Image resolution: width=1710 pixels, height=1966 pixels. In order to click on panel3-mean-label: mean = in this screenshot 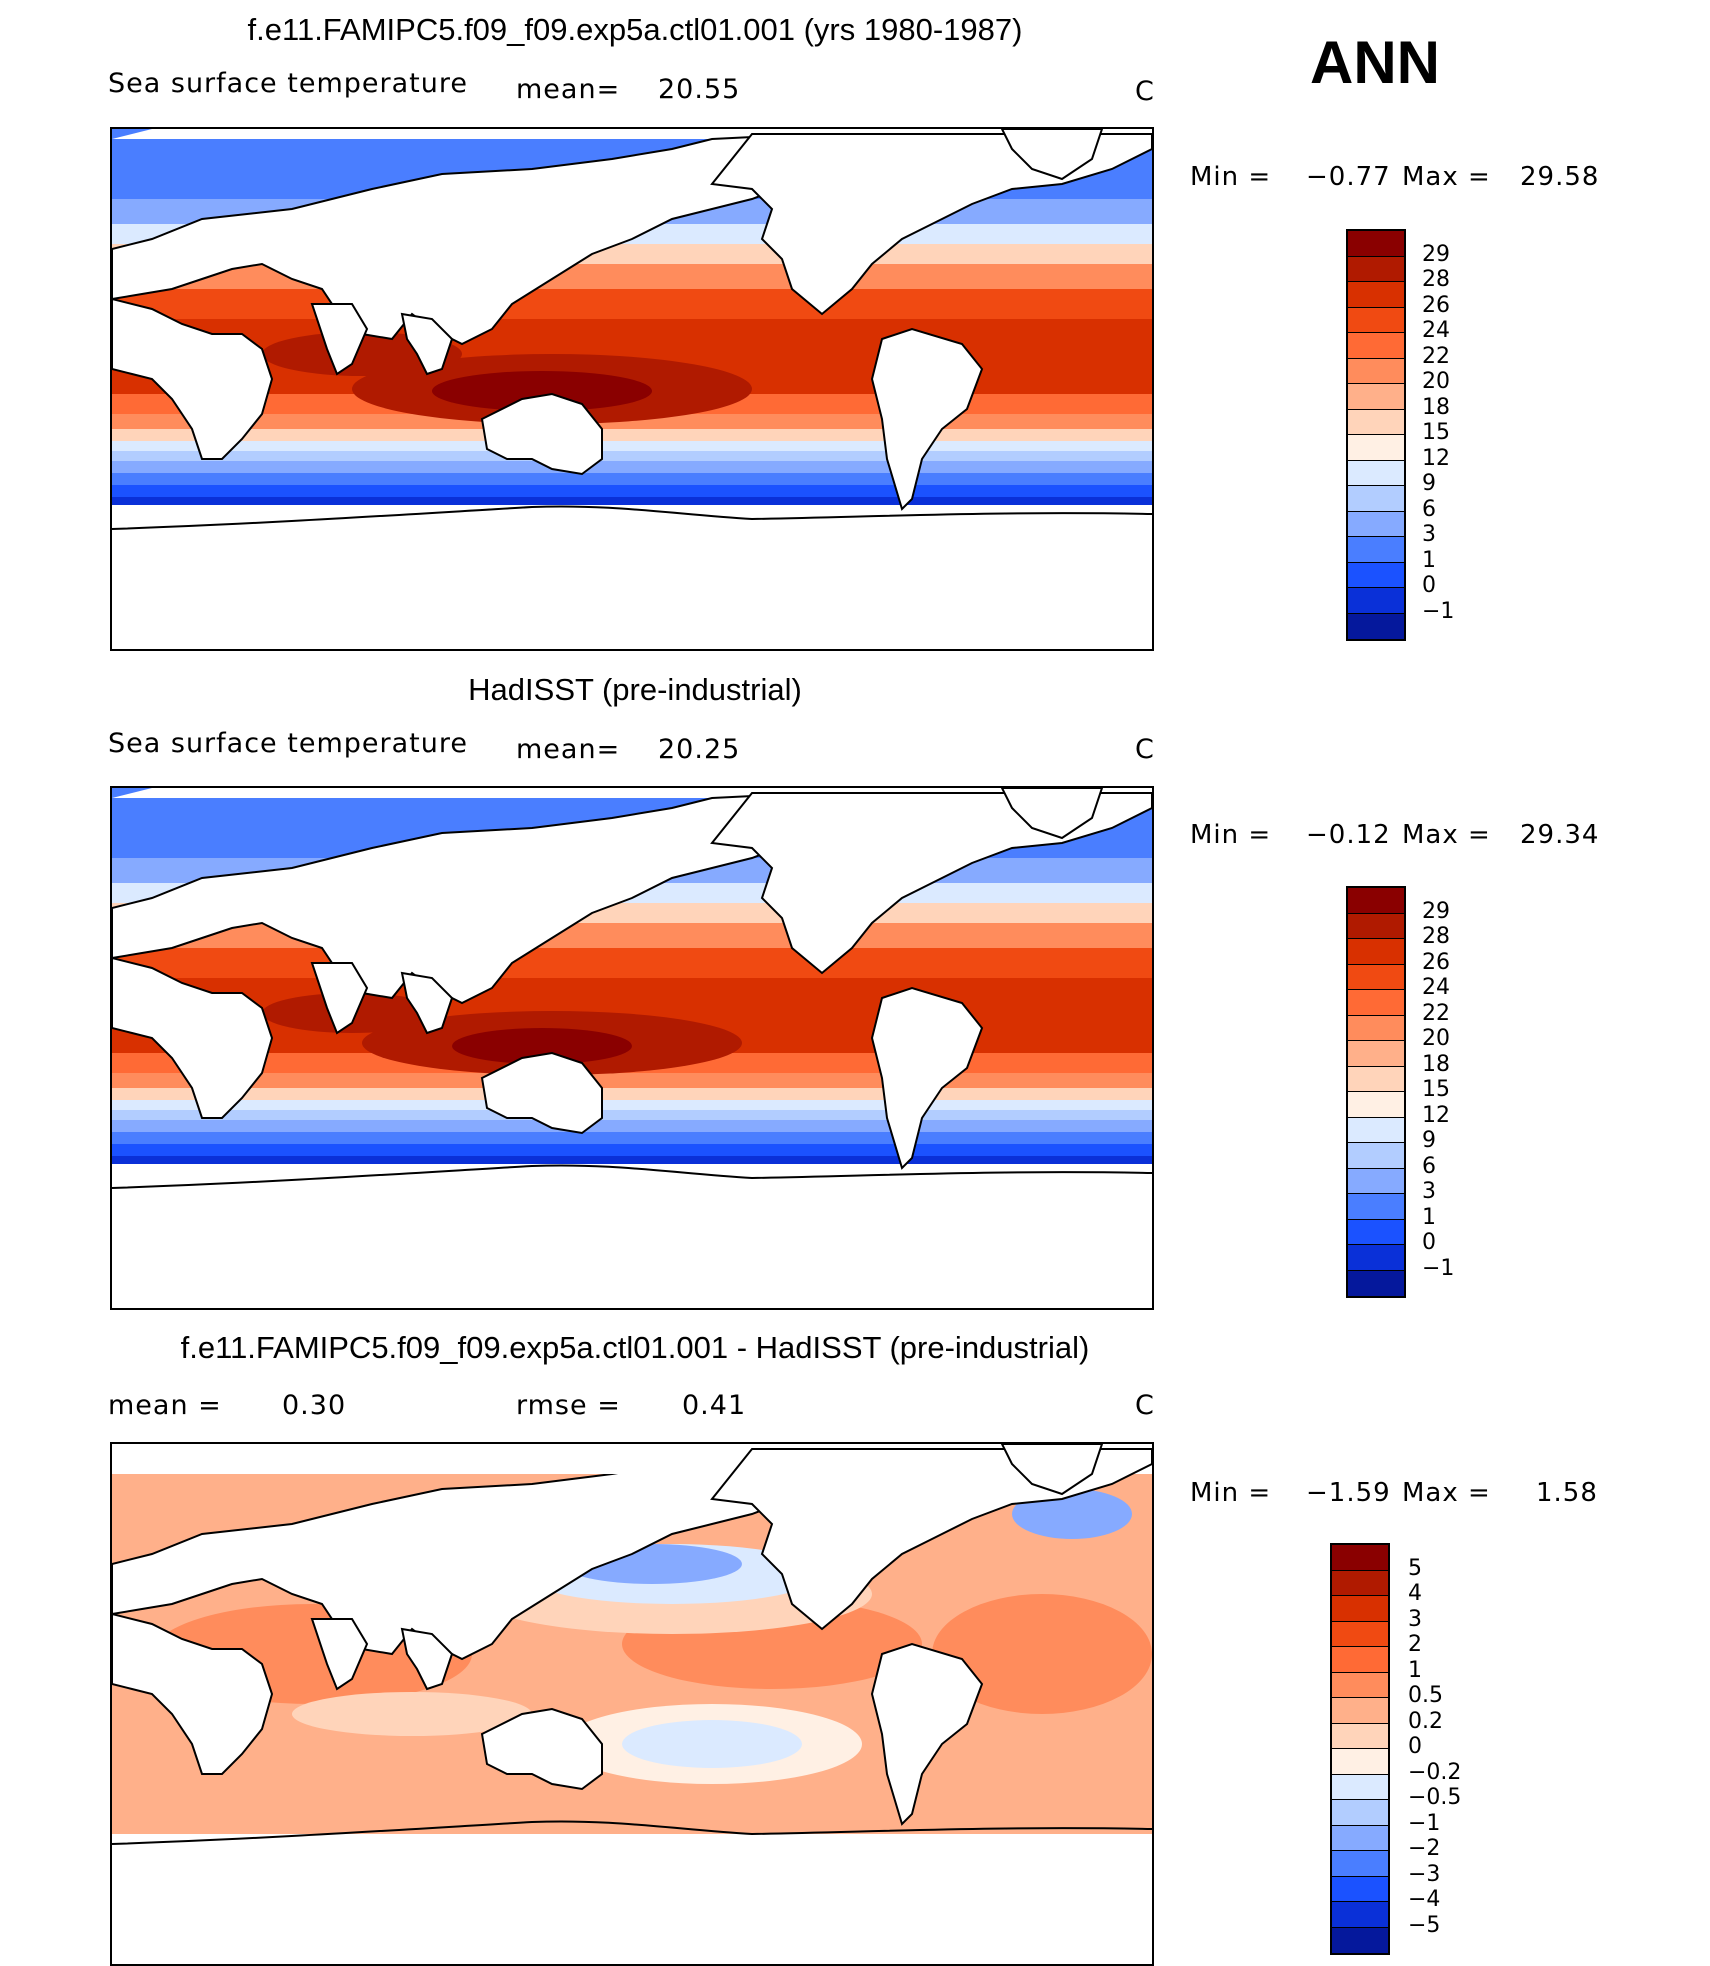, I will do `click(165, 1405)`.